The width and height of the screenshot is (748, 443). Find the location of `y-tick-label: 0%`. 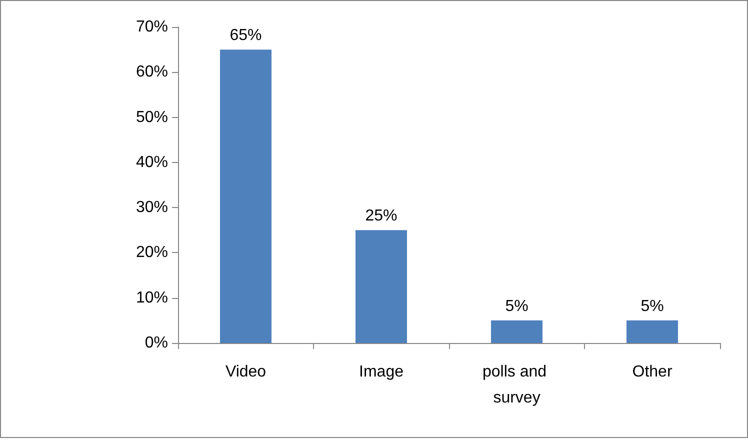

y-tick-label: 0% is located at coordinates (156, 343).